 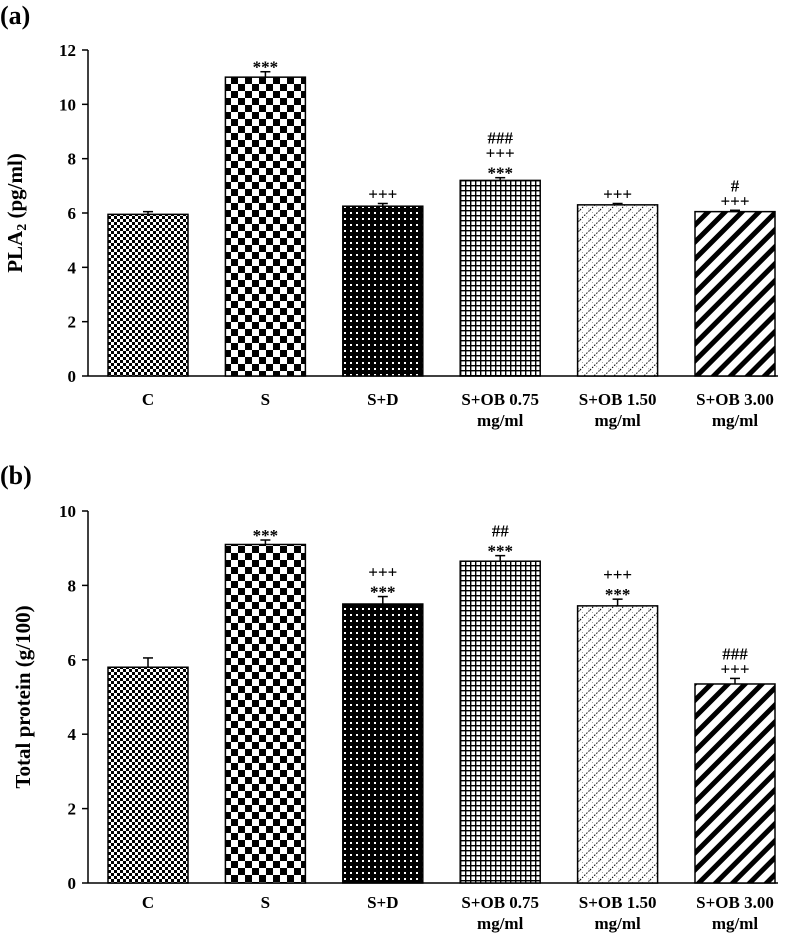 I want to click on y-axis-label: Total protein (g/100), so click(x=23, y=696).